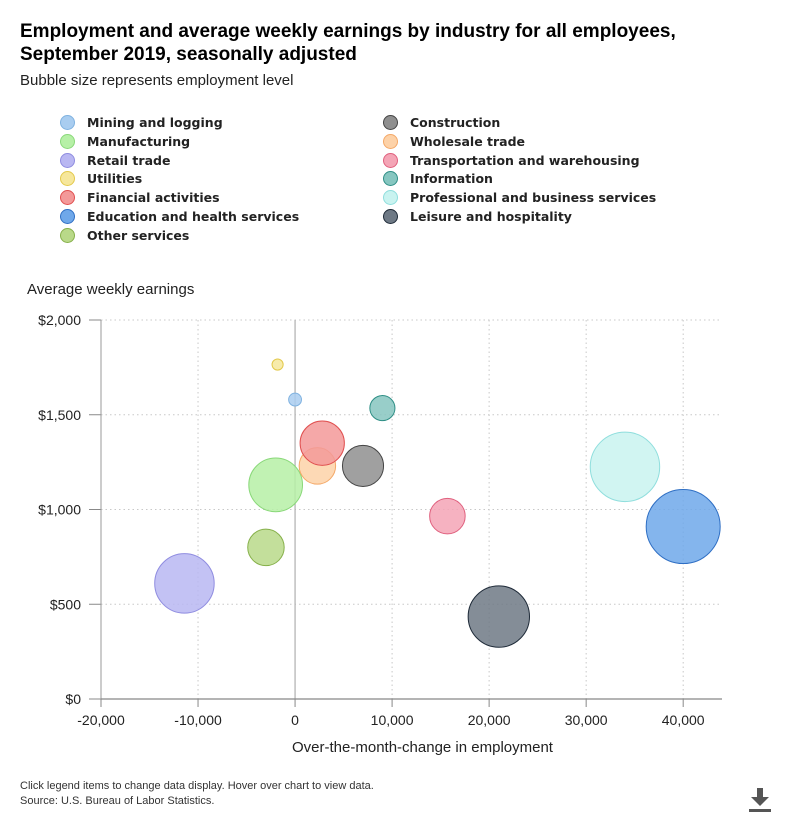  I want to click on footer-source: Source: U.S. Bureau of Labor Statistics., so click(117, 801).